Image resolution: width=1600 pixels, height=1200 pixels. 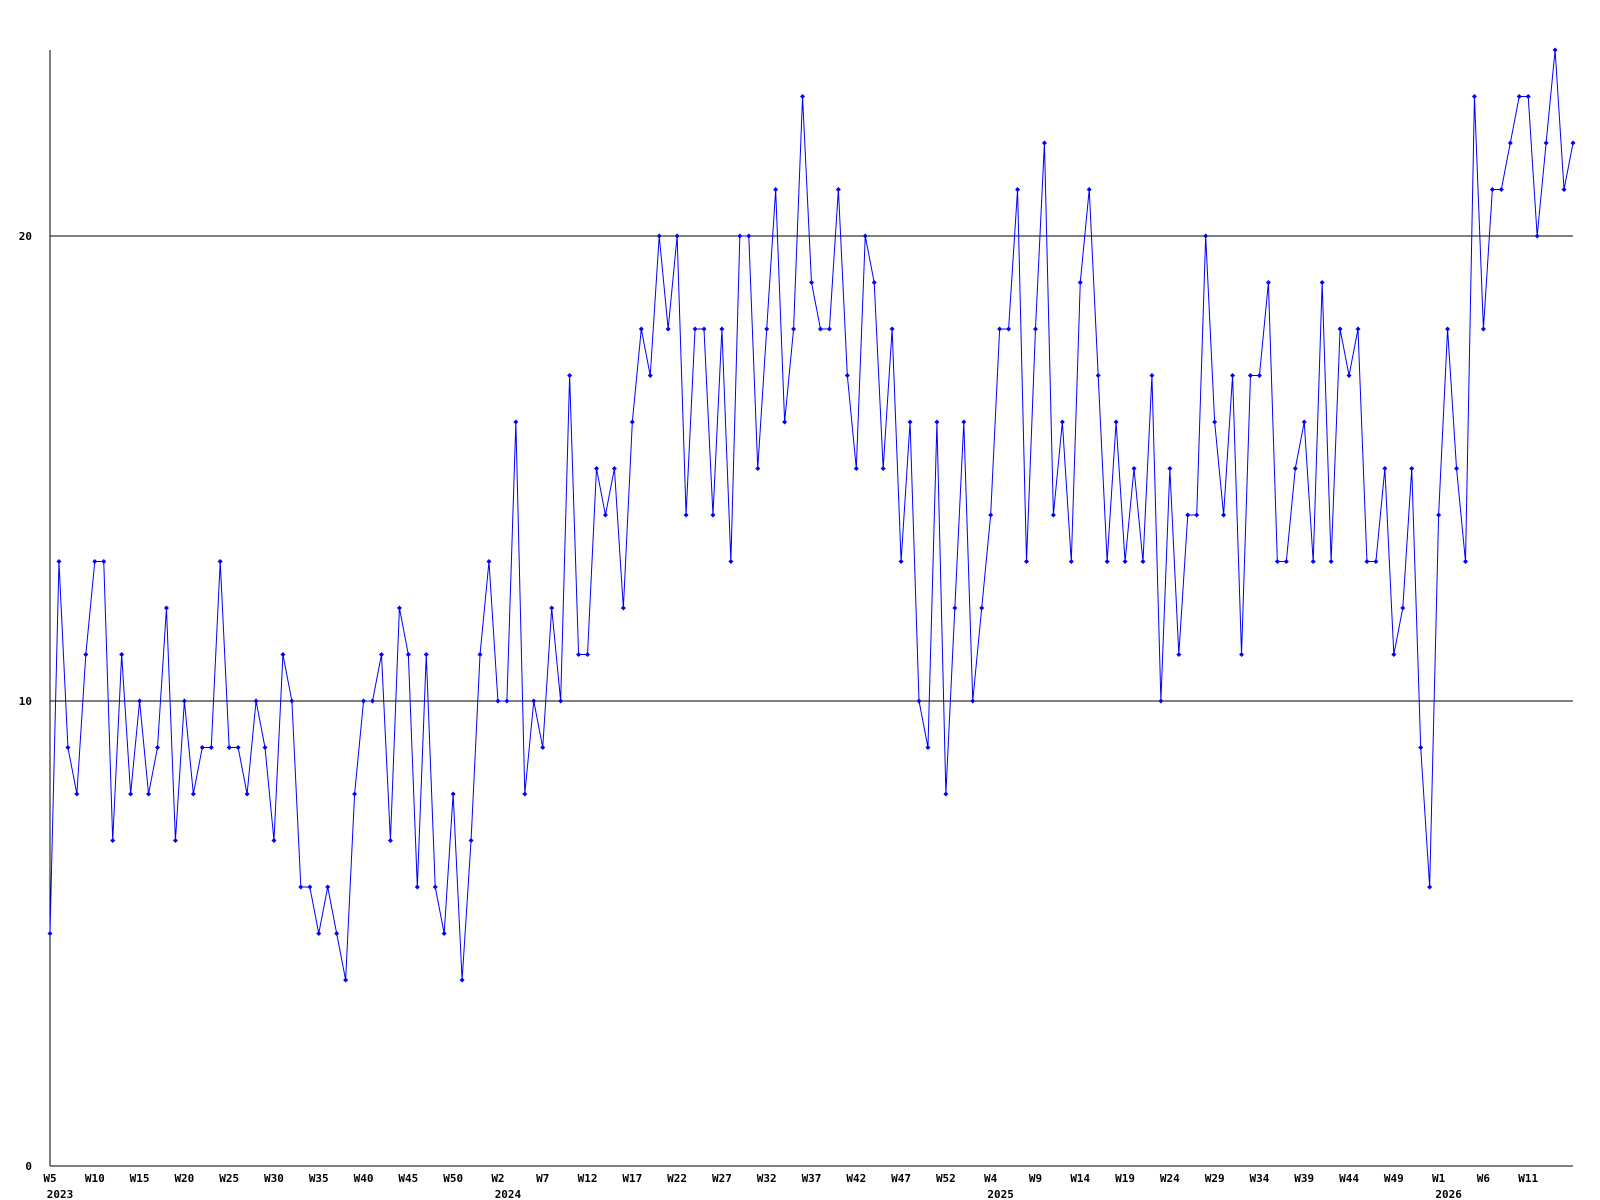 I want to click on x-tick-label: W6, so click(x=1484, y=1178).